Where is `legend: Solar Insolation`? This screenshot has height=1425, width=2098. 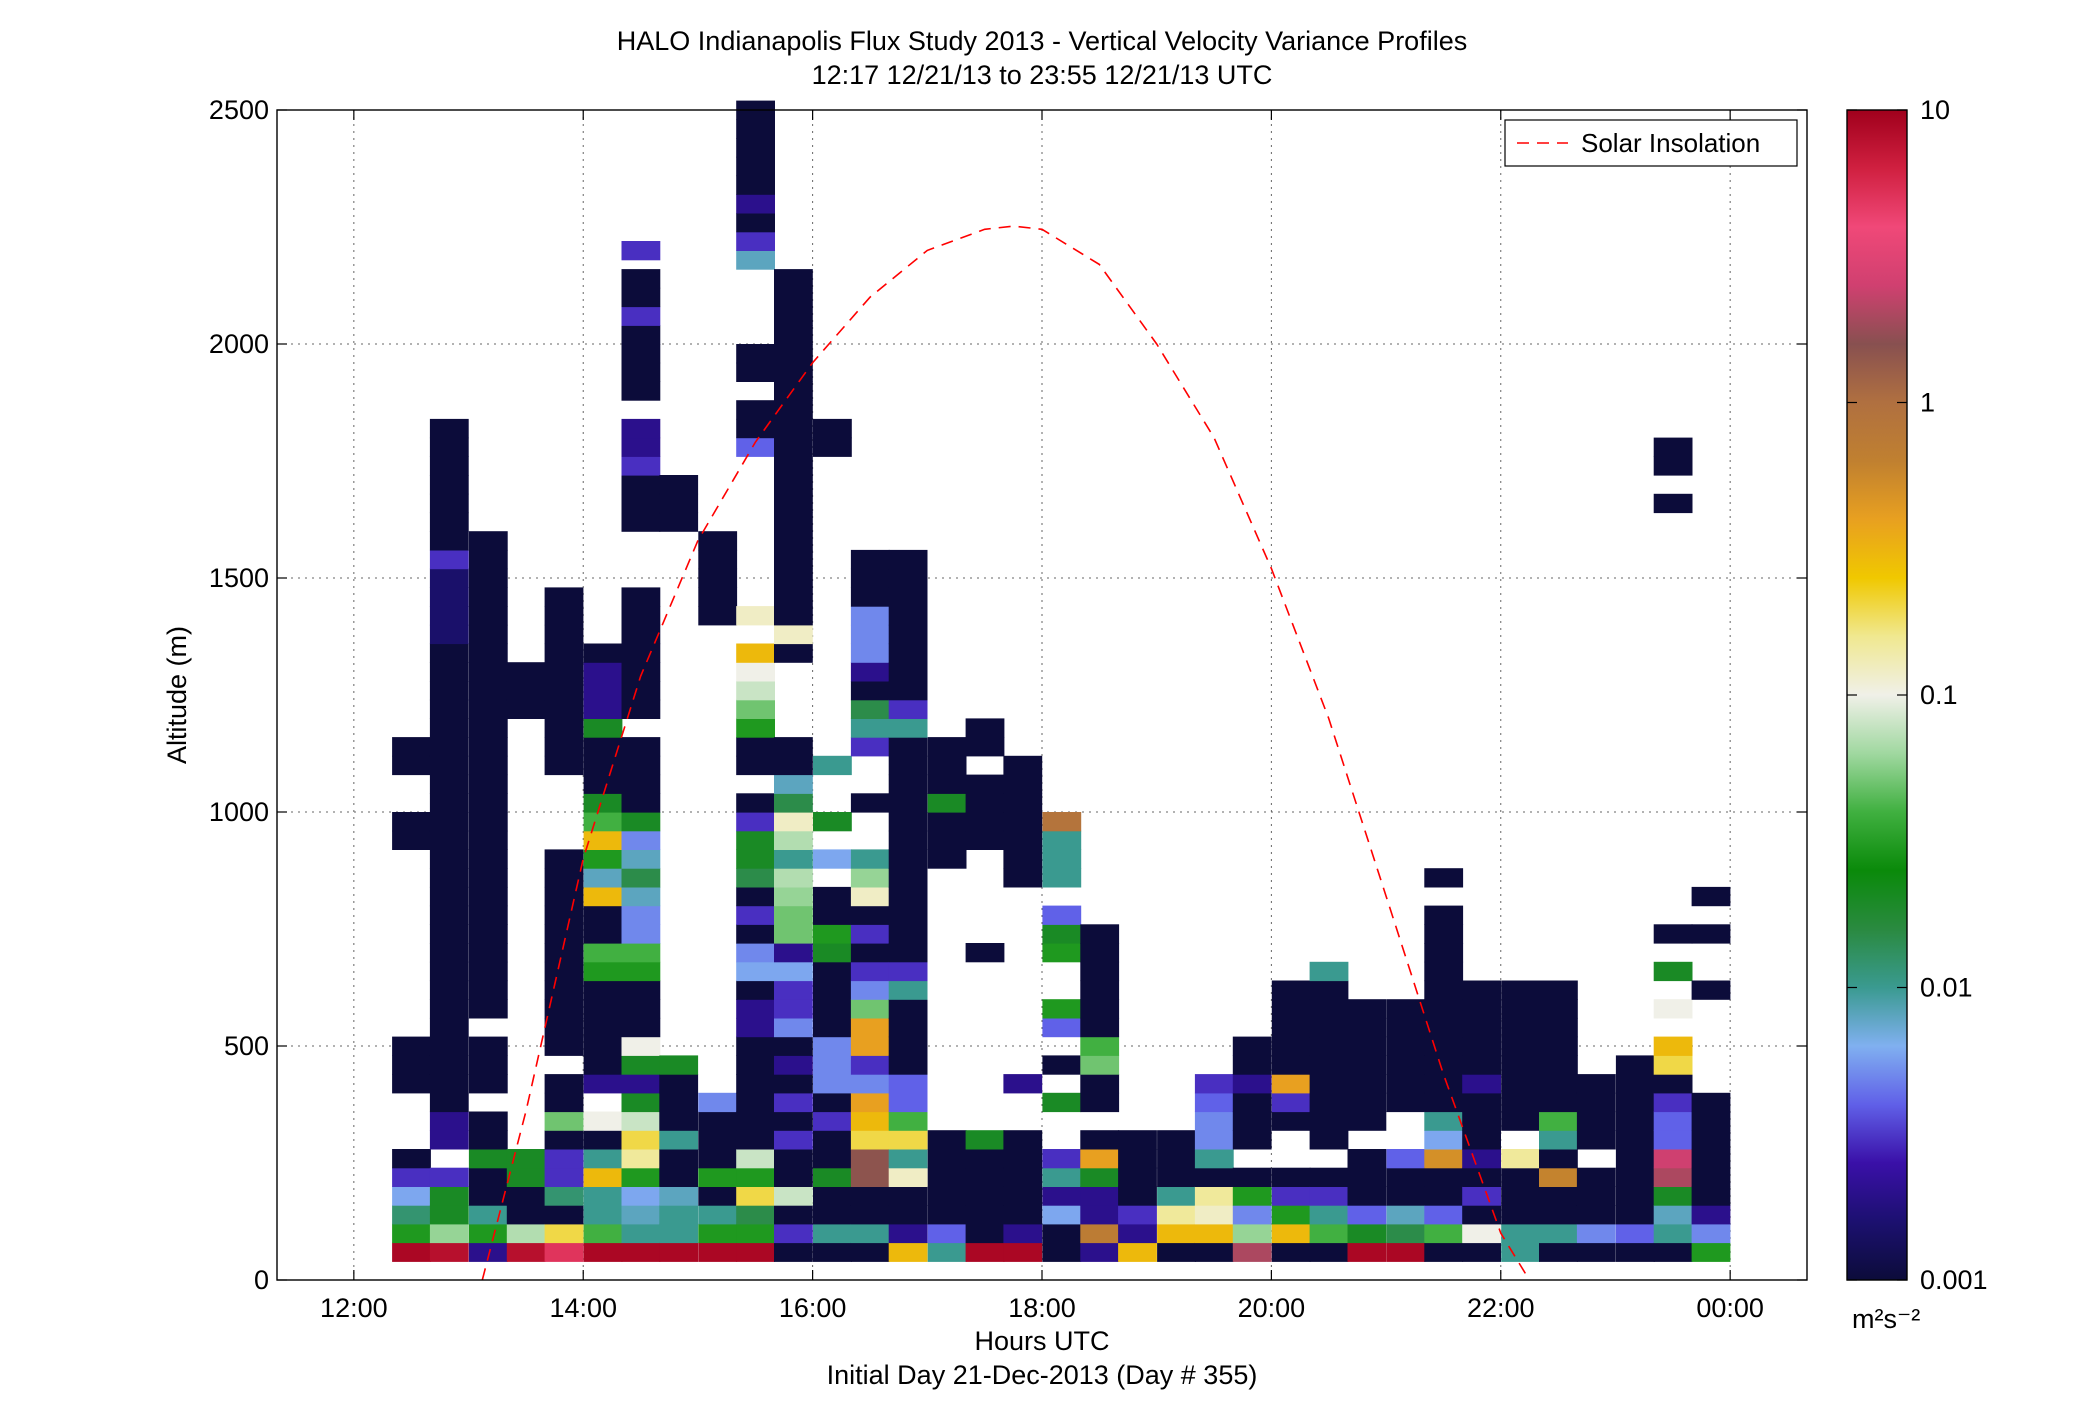 legend: Solar Insolation is located at coordinates (1651, 143).